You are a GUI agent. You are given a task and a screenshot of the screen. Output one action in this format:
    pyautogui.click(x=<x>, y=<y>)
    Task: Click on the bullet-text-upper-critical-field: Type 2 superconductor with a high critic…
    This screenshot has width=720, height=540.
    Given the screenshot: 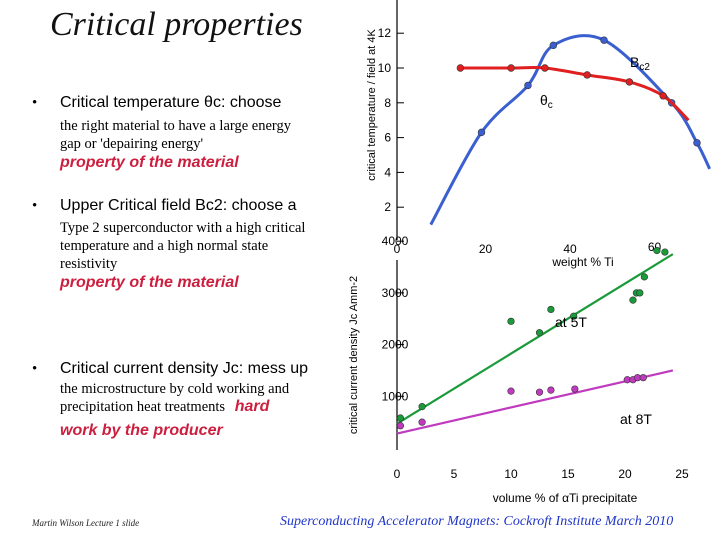 What is the action you would take?
    pyautogui.click(x=183, y=246)
    